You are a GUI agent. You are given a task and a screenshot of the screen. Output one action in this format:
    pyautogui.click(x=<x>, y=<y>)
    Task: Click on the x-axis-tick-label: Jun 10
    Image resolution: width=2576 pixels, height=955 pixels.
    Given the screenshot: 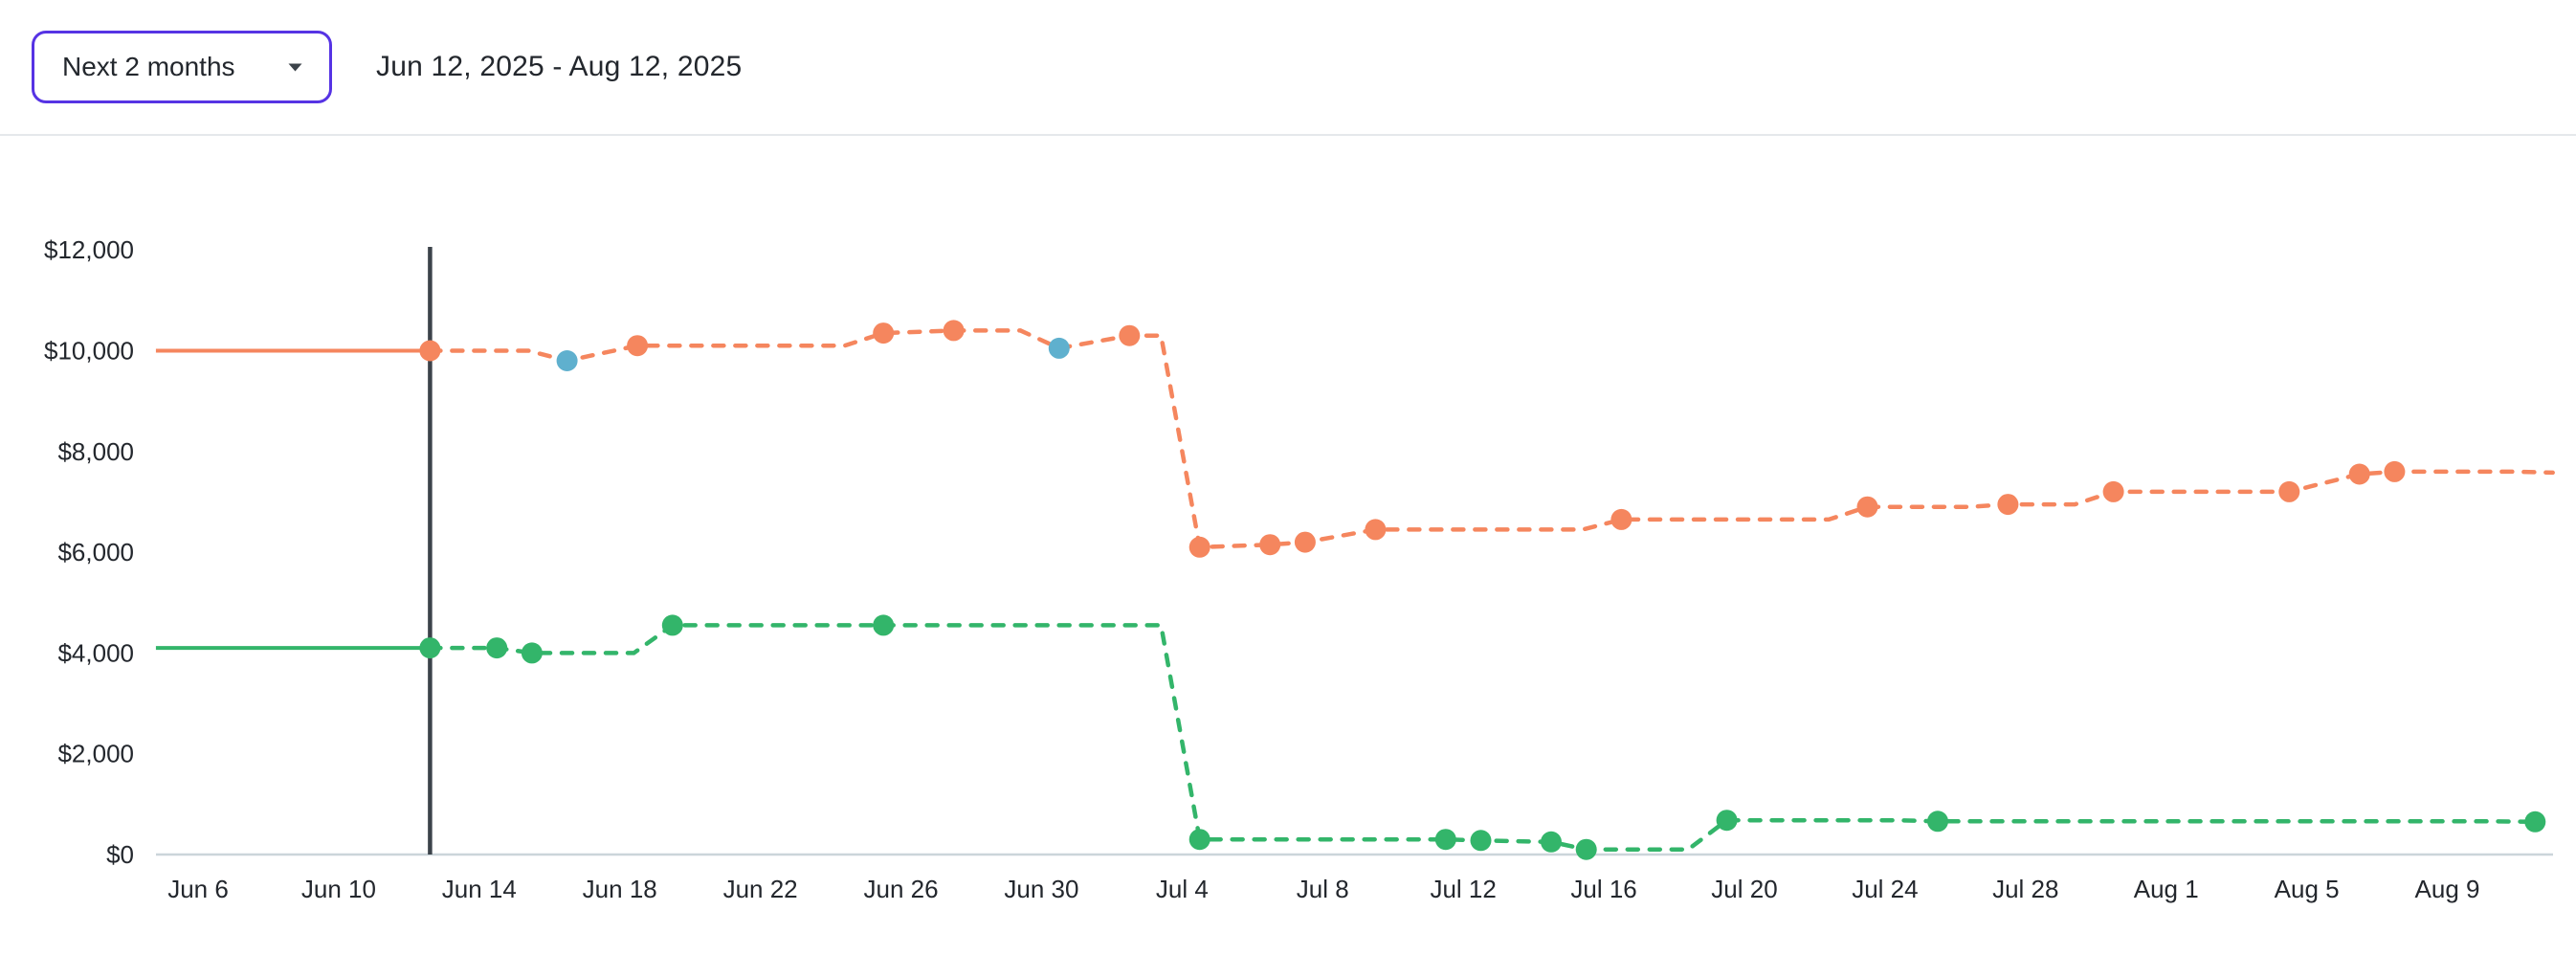 What is the action you would take?
    pyautogui.click(x=338, y=889)
    